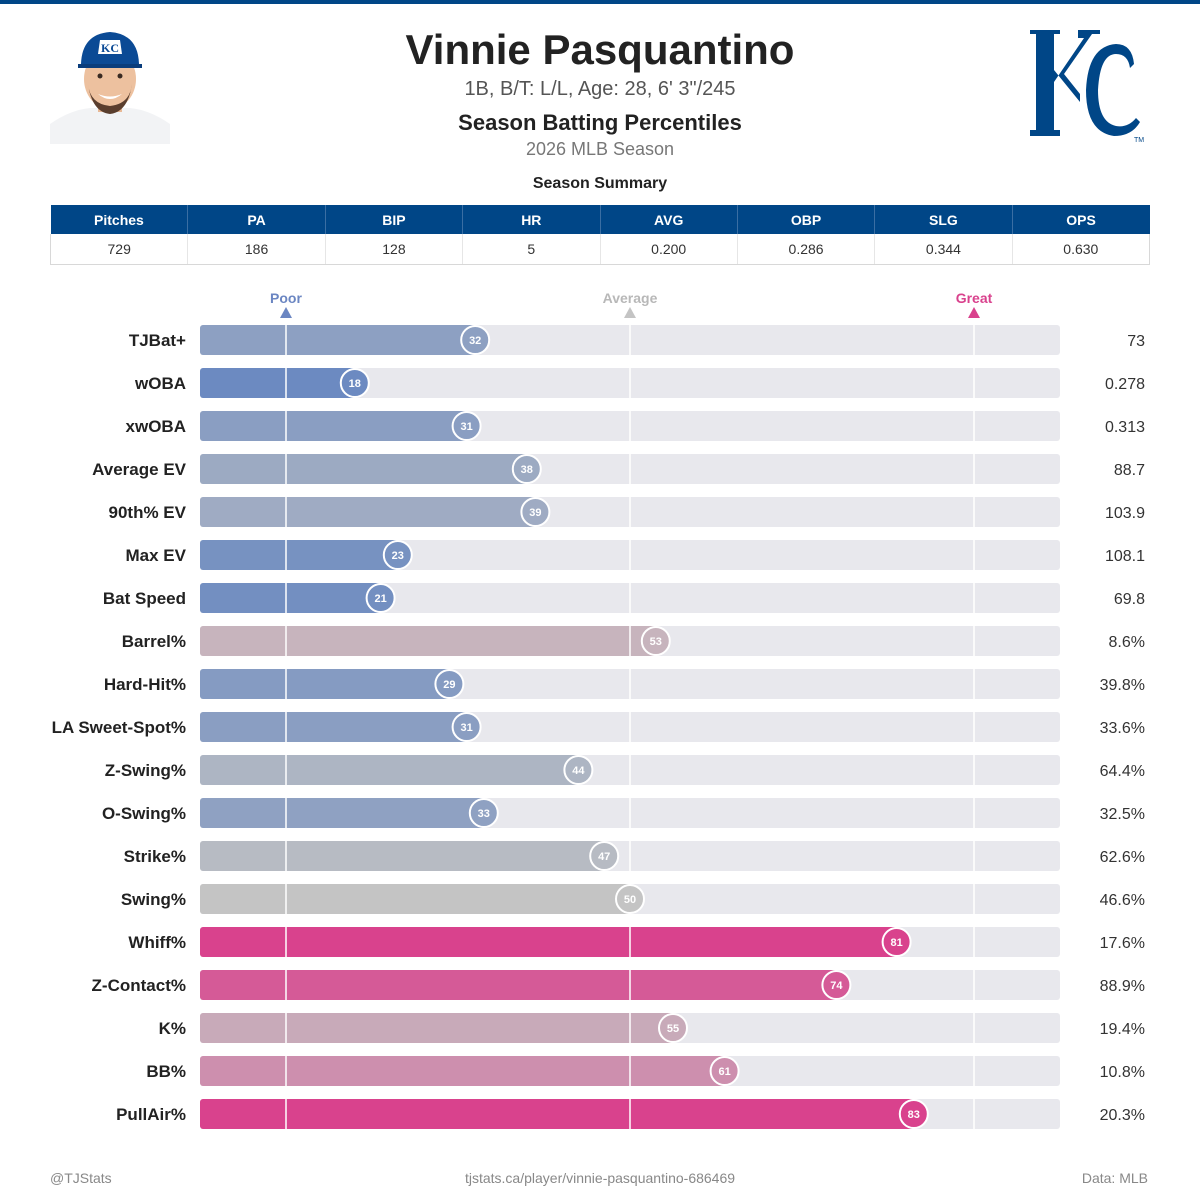 Image resolution: width=1200 pixels, height=1200 pixels. I want to click on metric-value: 62.6%, so click(1122, 857).